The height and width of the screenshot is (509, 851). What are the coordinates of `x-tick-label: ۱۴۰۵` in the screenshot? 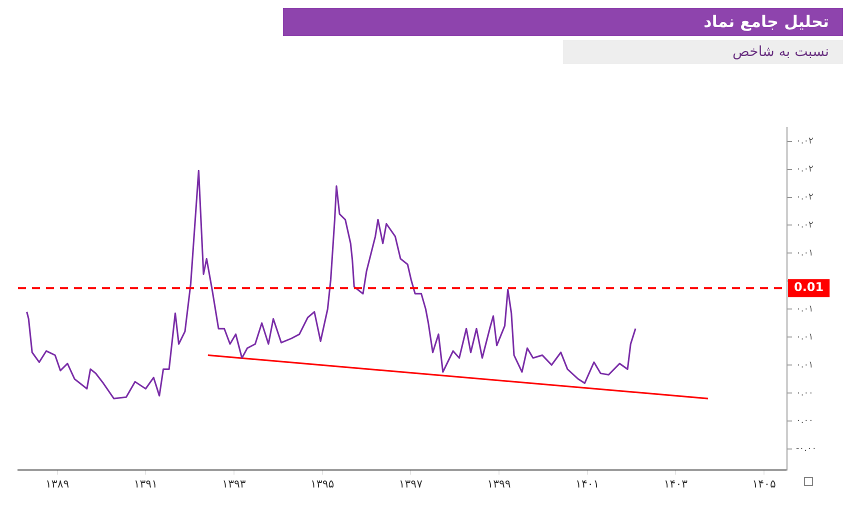 It's located at (764, 483).